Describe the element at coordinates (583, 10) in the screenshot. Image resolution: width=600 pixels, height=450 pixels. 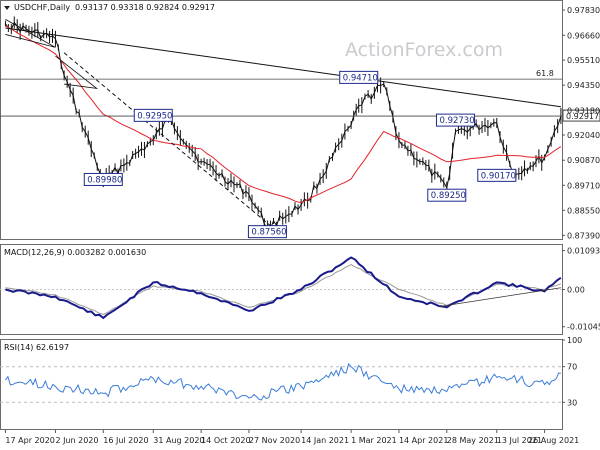
I see `price-y-tick-label: 0.97830` at that location.